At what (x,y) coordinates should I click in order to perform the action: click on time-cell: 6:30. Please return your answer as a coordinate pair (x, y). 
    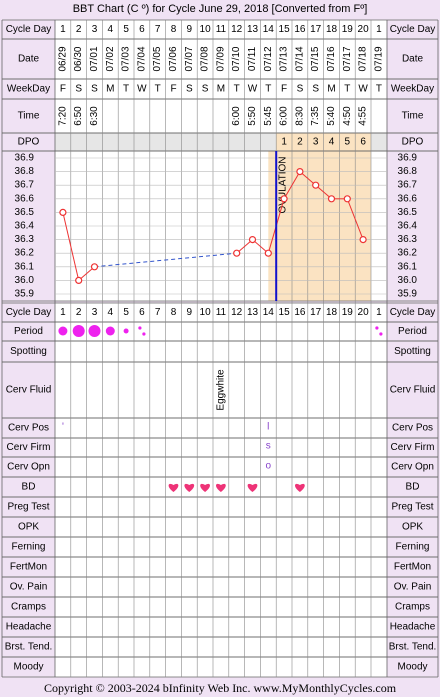
    Looking at the image, I should click on (94, 116).